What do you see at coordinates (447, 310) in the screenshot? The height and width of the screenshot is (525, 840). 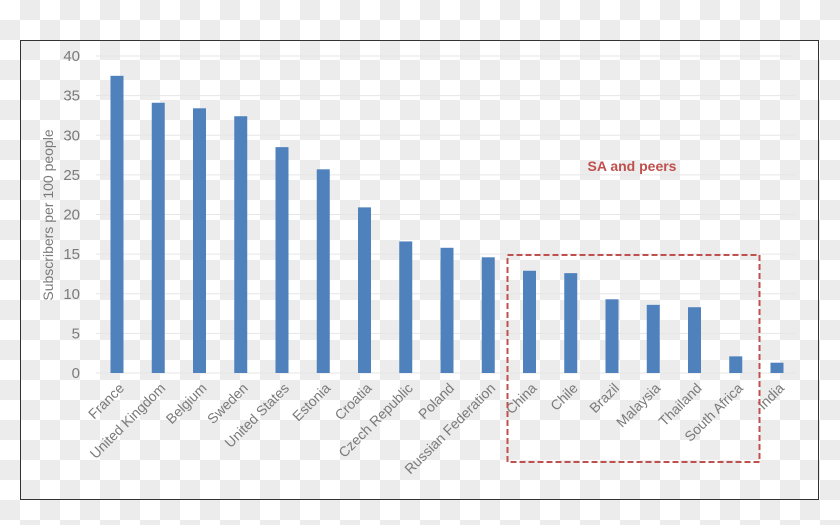 I see `bar-poland` at bounding box center [447, 310].